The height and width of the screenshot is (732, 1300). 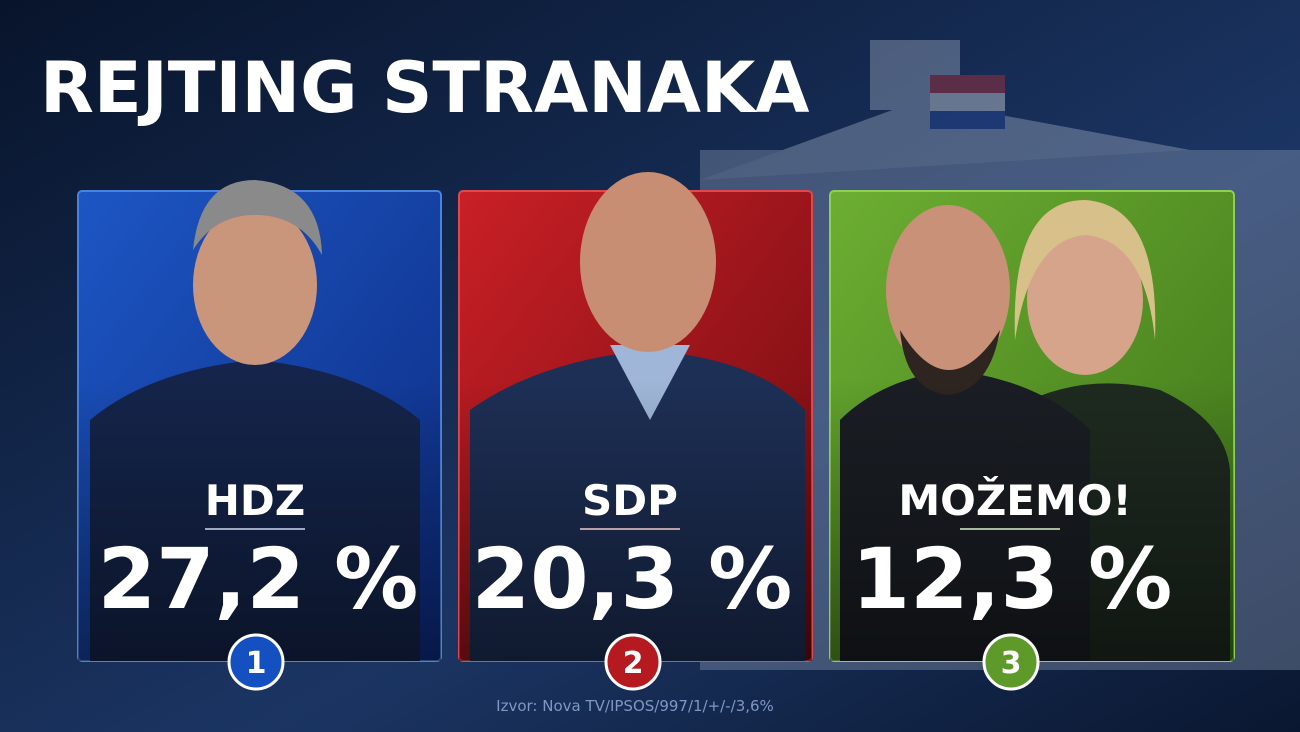 I want to click on party-name: SDP, so click(x=630, y=500).